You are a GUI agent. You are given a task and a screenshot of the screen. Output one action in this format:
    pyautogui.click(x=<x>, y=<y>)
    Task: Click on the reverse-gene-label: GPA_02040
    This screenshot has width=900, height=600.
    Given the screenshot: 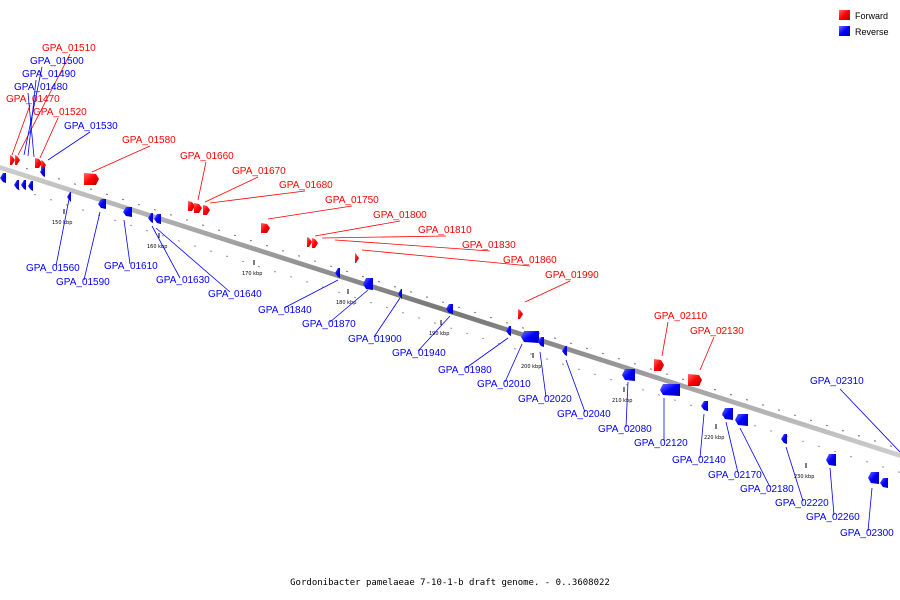 What is the action you would take?
    pyautogui.click(x=584, y=414)
    